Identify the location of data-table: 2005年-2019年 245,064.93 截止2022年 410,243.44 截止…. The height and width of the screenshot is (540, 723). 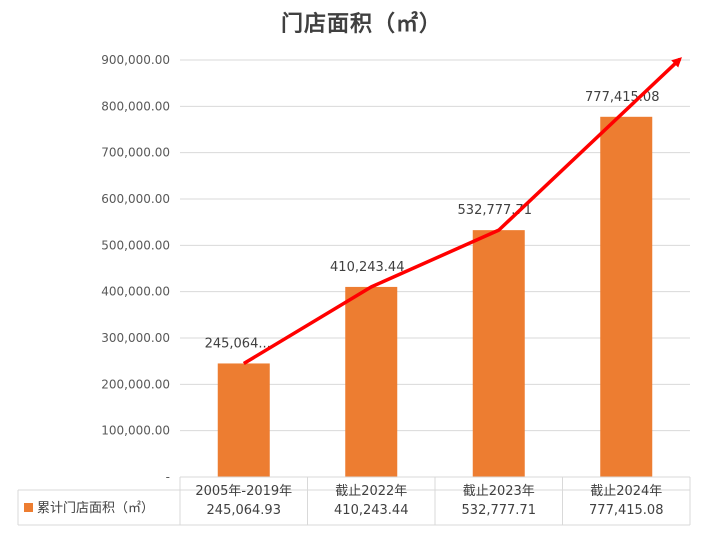
(354, 501).